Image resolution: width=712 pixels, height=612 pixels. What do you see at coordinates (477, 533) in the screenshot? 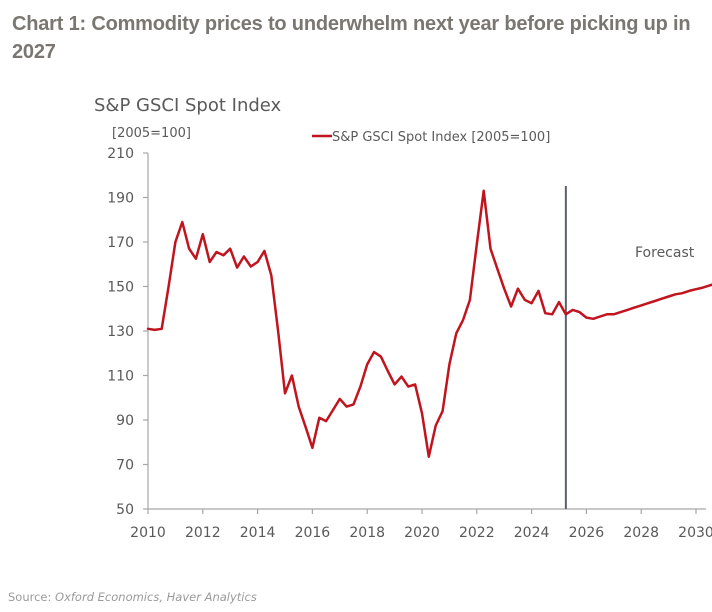
I see `x-tick-label: 2022` at bounding box center [477, 533].